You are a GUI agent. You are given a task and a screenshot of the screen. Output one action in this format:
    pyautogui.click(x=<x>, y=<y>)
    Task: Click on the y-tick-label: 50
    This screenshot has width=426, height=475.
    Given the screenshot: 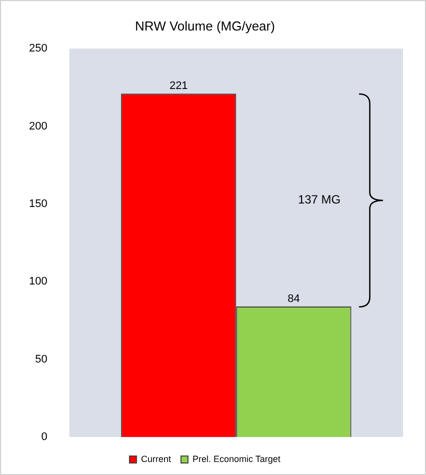 What is the action you would take?
    pyautogui.click(x=41, y=359)
    